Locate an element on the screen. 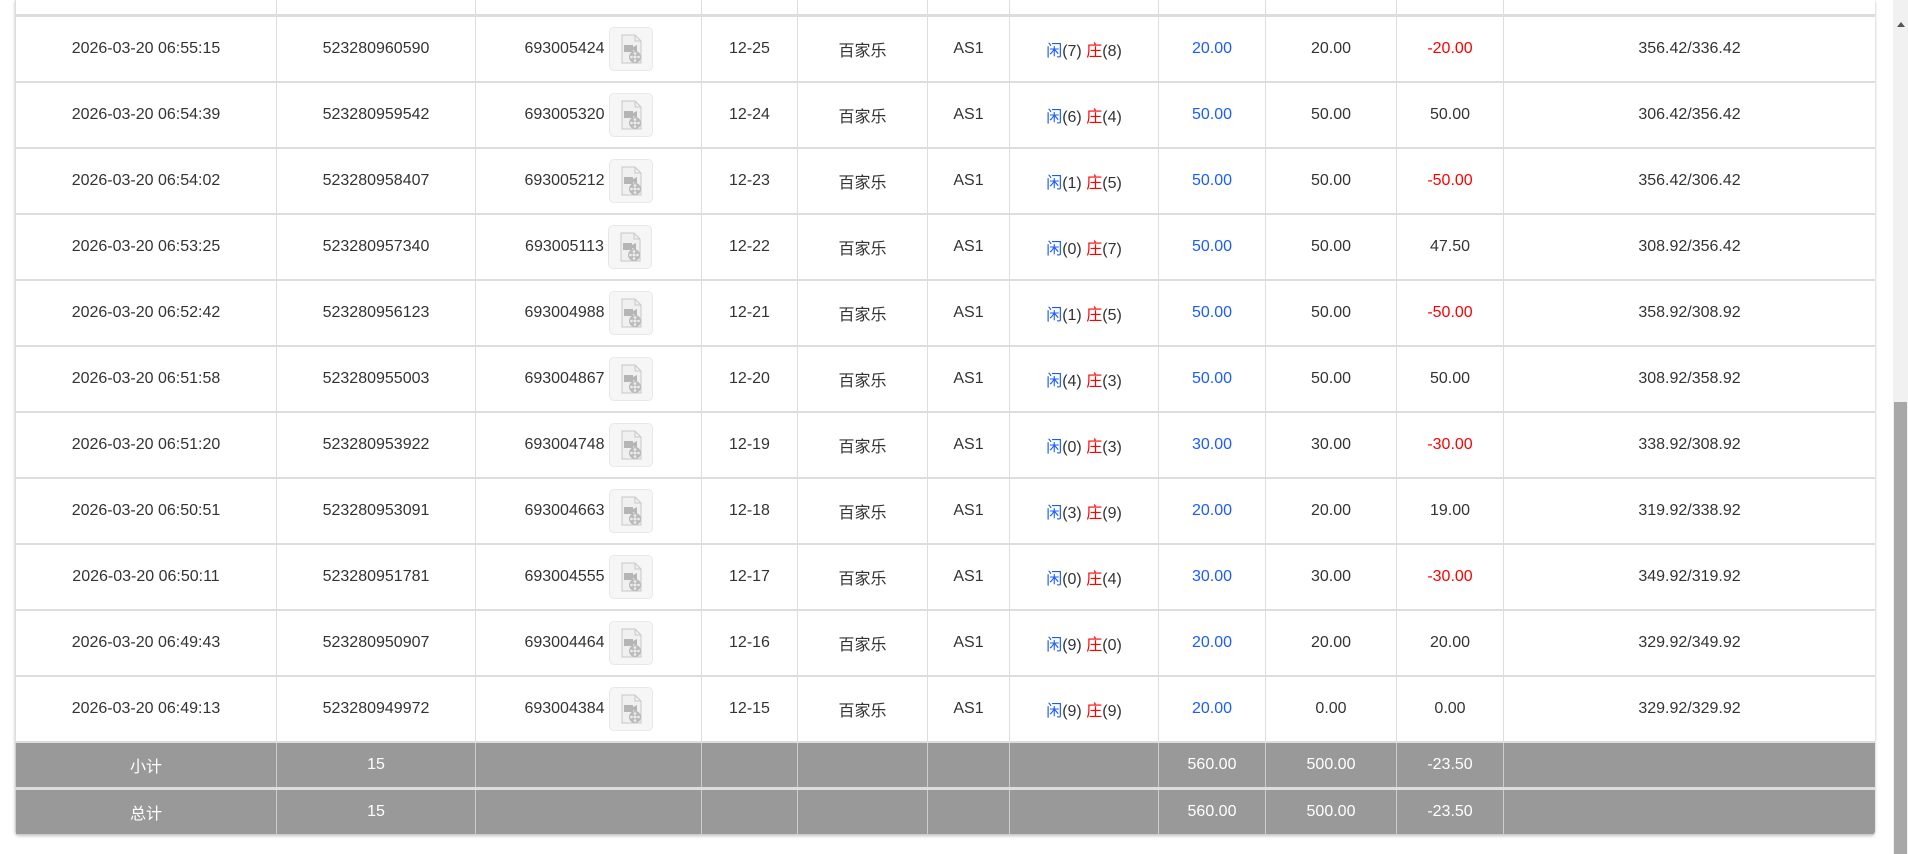 The height and width of the screenshot is (854, 1908). shoe-number: 12-19 is located at coordinates (749, 445).